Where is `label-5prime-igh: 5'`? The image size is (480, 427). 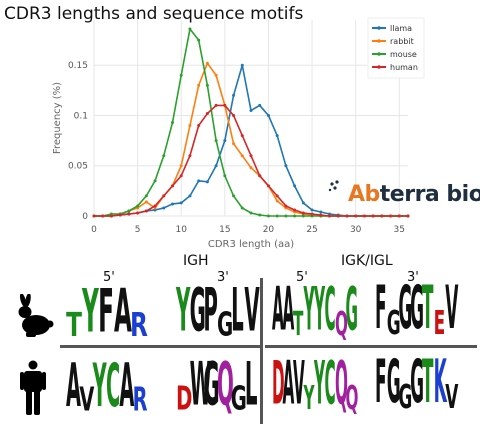 label-5prime-igh: 5' is located at coordinates (109, 277).